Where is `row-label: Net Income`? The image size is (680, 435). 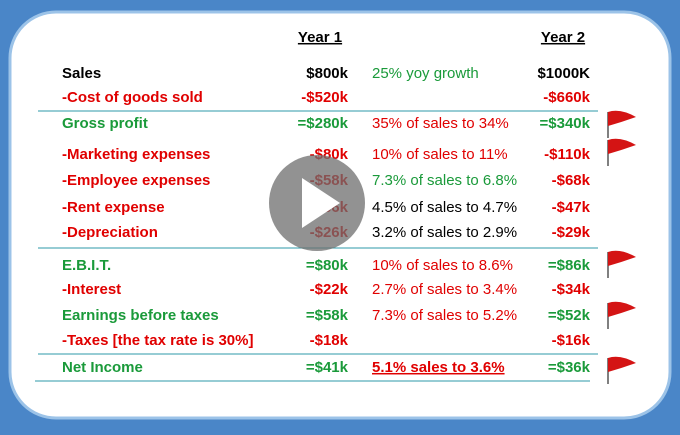 row-label: Net Income is located at coordinates (102, 367).